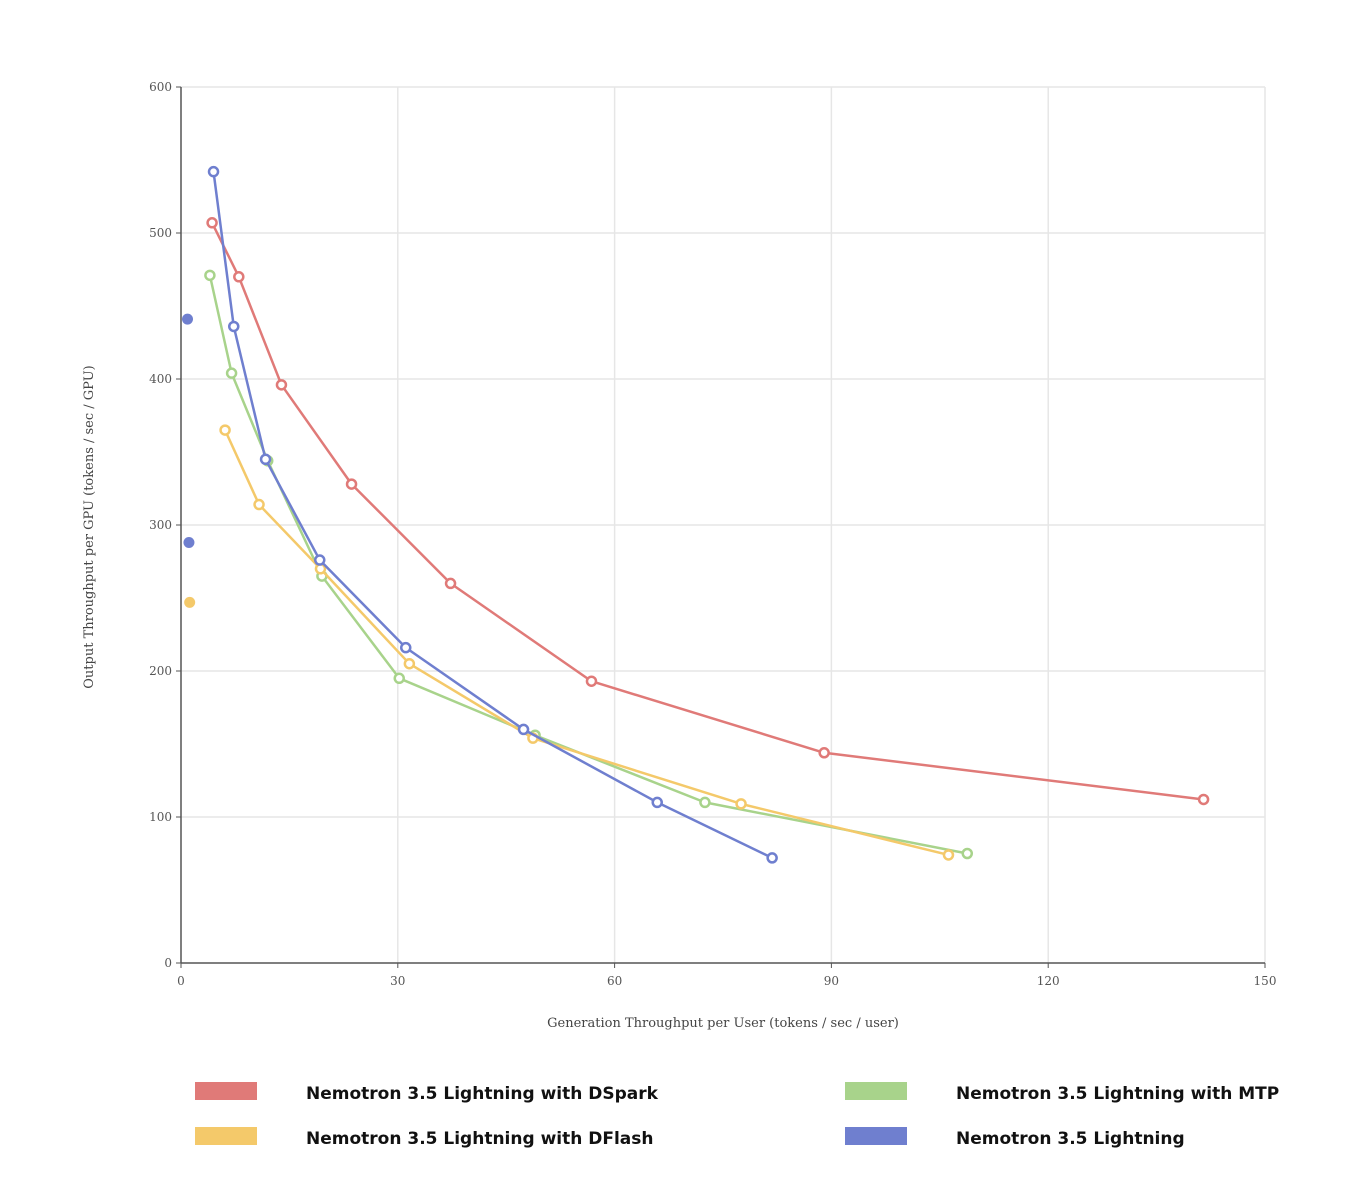 This screenshot has height=1194, width=1346. What do you see at coordinates (482, 1094) in the screenshot?
I see `legend-label: Nemotron 3.5 Lightning with DSpark` at bounding box center [482, 1094].